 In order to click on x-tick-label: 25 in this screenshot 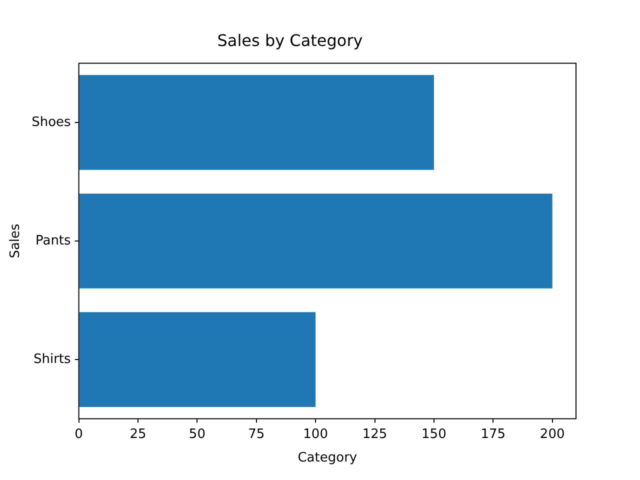, I will do `click(138, 434)`.